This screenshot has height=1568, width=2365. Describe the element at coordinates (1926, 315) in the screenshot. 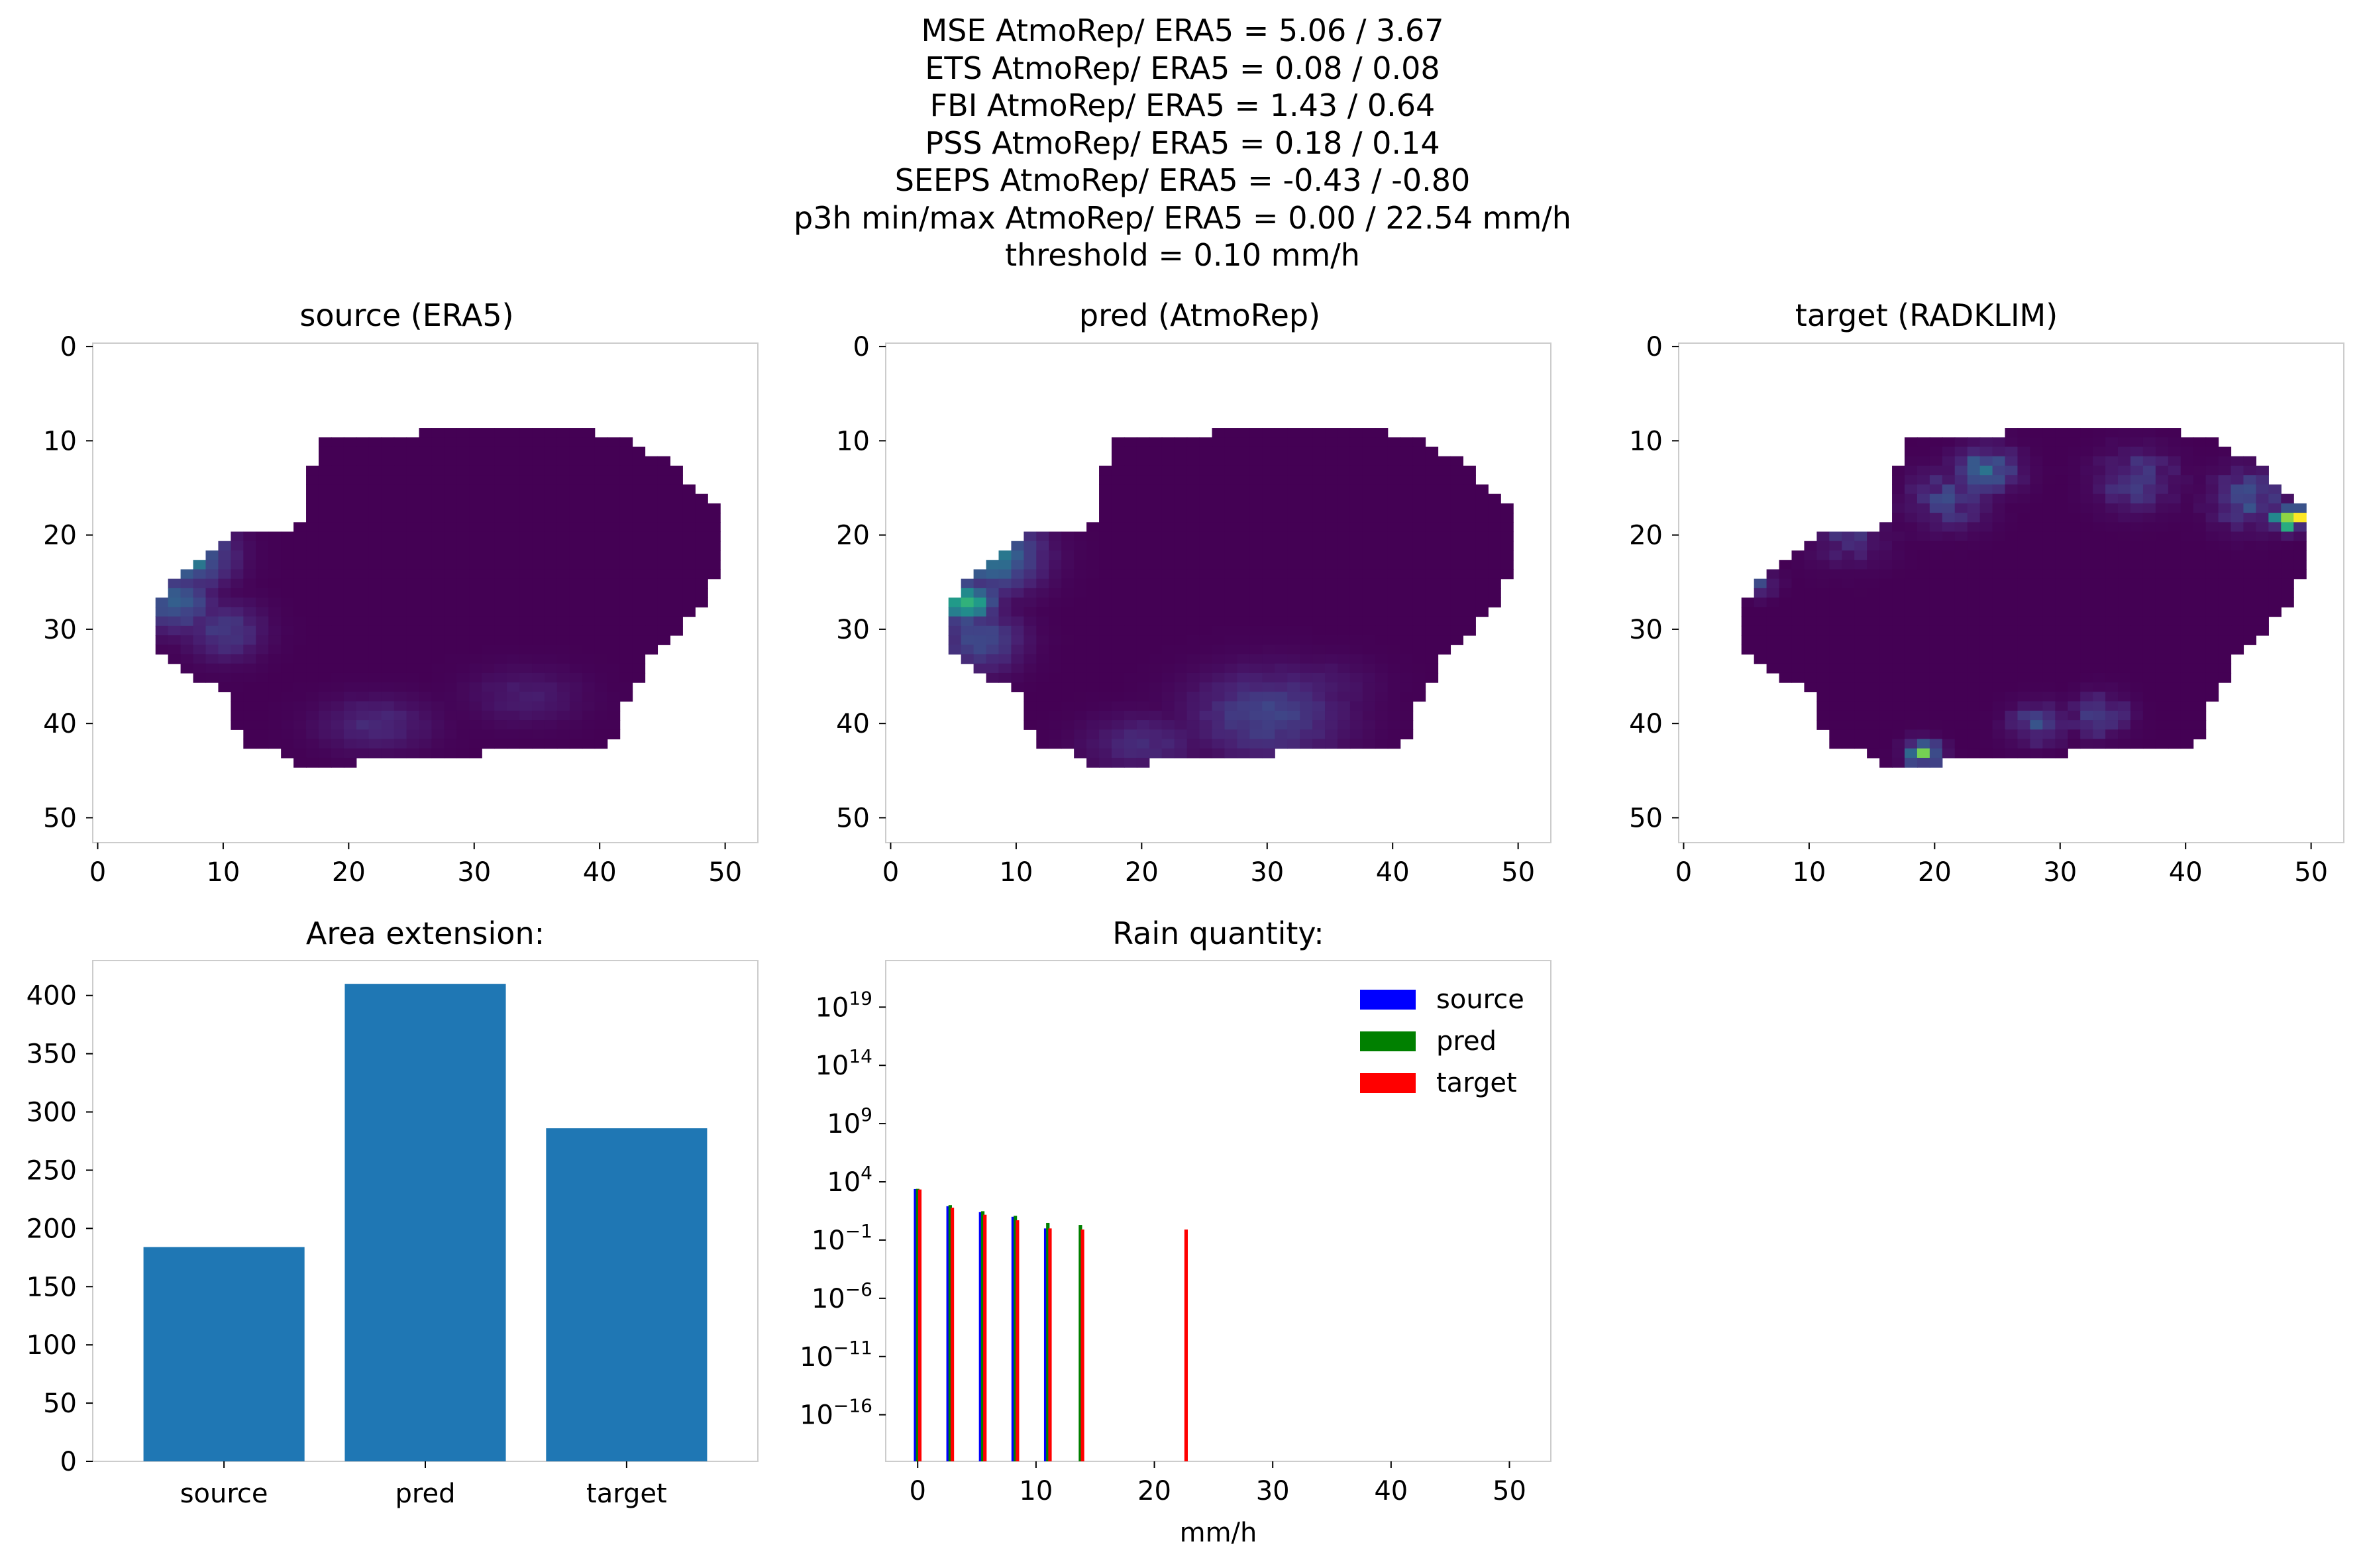

I see `panel-title-target: target (RADKLIM)` at that location.